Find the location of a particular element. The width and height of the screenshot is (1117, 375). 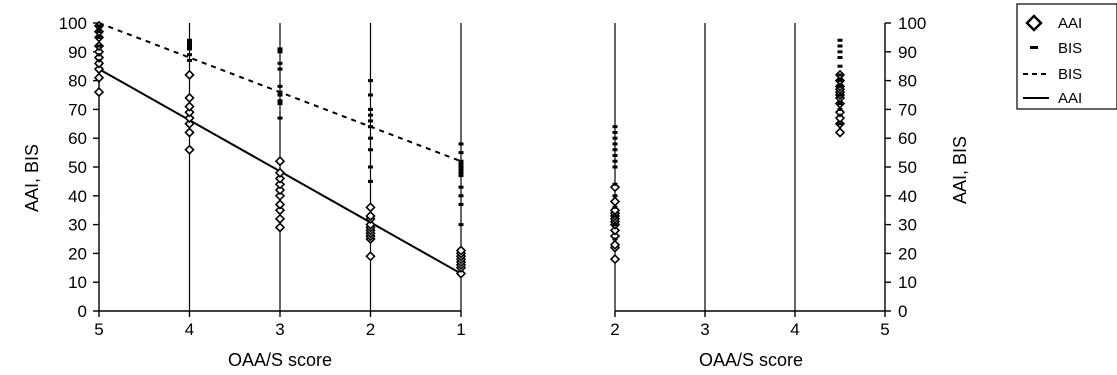

left-y-axis-label: AAI, BIS is located at coordinates (32, 178).